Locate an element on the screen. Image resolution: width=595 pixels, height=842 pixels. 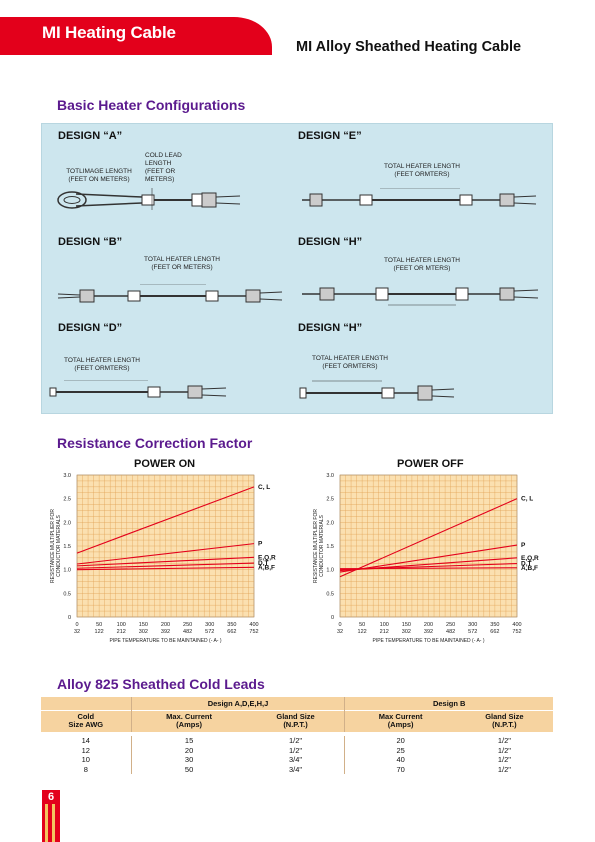
y-tick-label: 1.0 is located at coordinates (67, 571).